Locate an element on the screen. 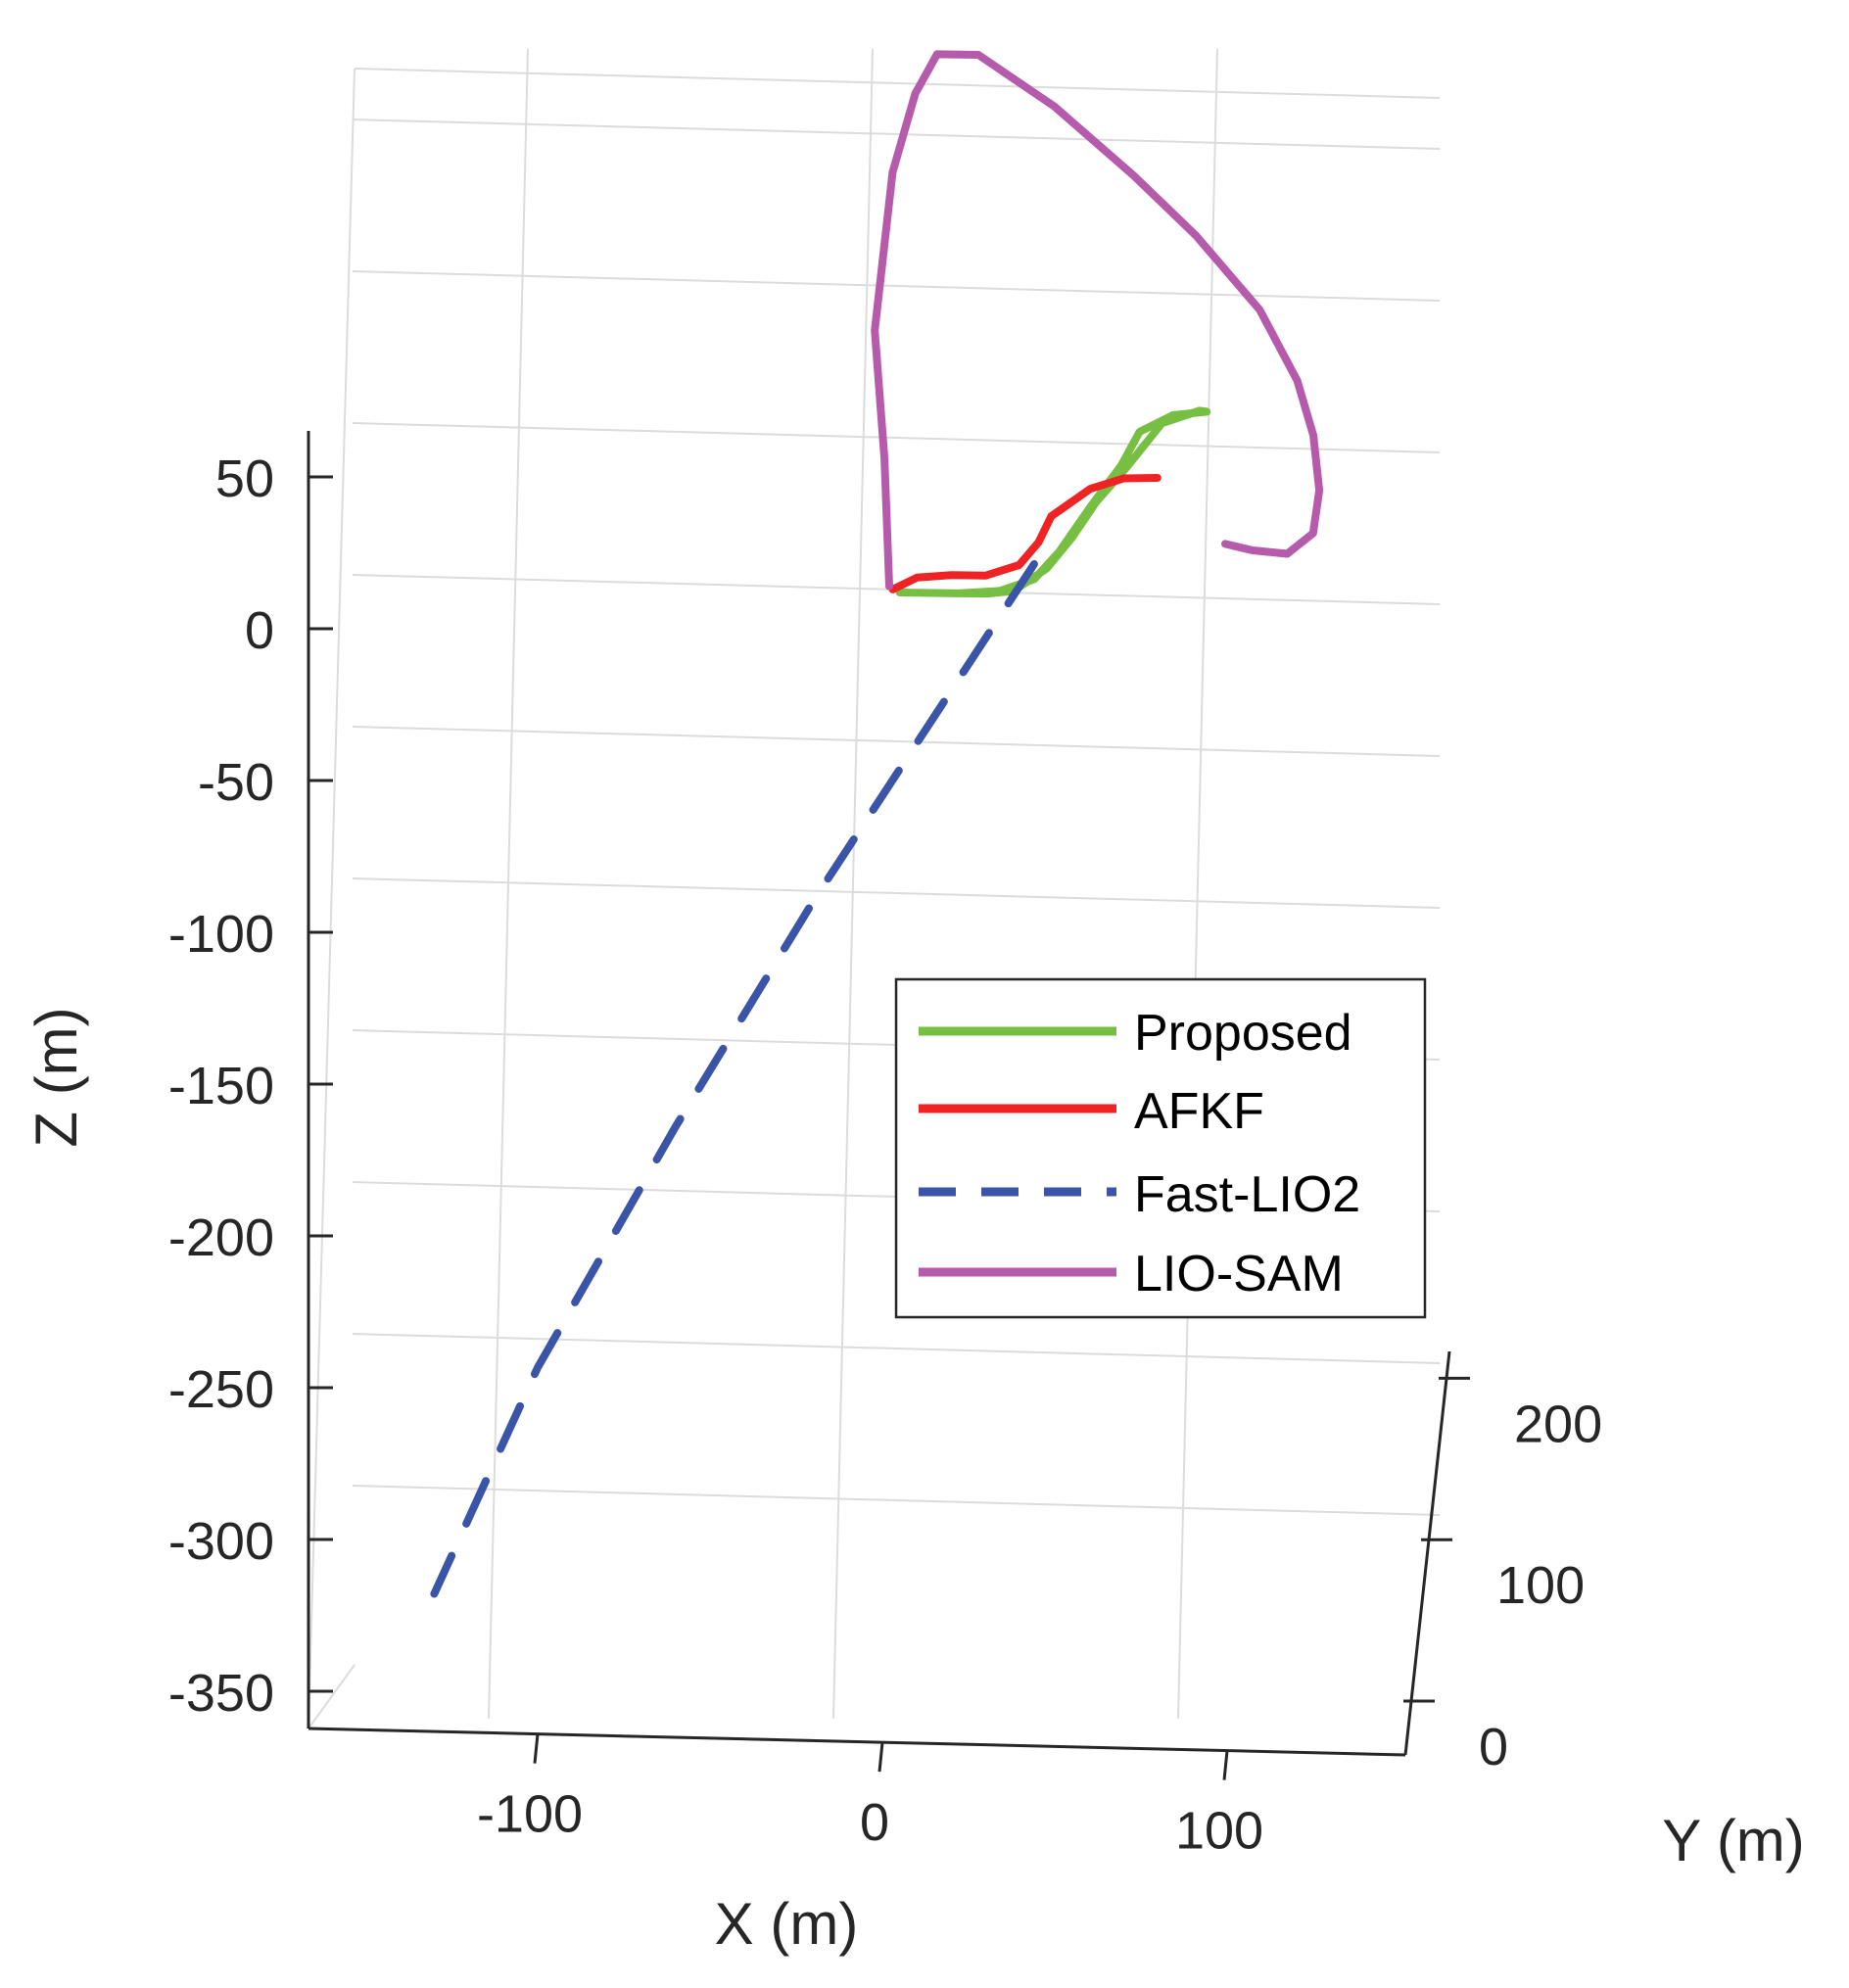 Image resolution: width=1849 pixels, height=1988 pixels. legend-label-lio-sam: LIO-SAM is located at coordinates (1239, 1274).